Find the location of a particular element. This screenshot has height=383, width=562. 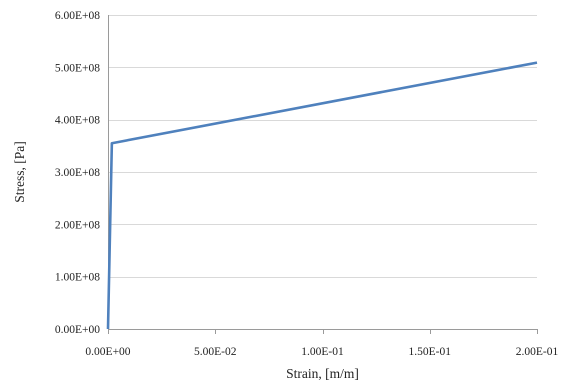

y-tick-label: 0.00E+00 is located at coordinates (77, 330).